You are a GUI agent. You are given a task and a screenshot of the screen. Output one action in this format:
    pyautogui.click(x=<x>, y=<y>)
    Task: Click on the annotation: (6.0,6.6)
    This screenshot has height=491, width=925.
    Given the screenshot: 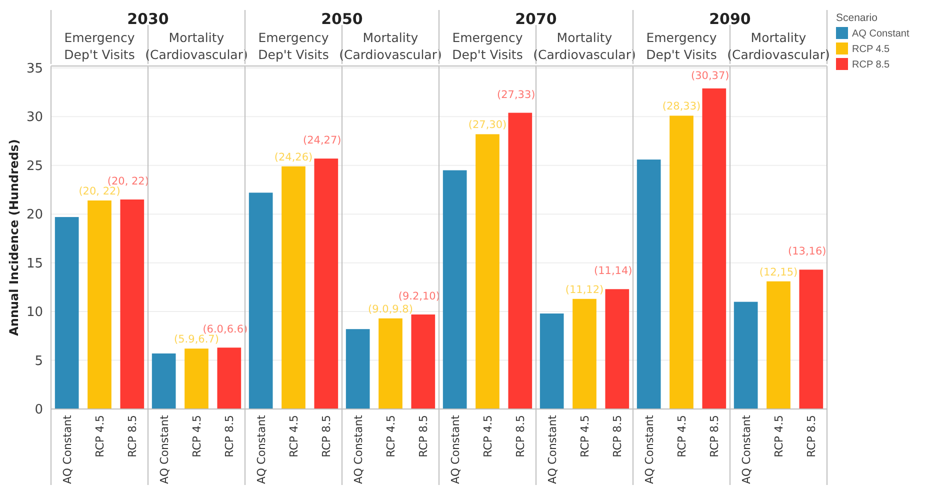 What is the action you would take?
    pyautogui.click(x=225, y=330)
    